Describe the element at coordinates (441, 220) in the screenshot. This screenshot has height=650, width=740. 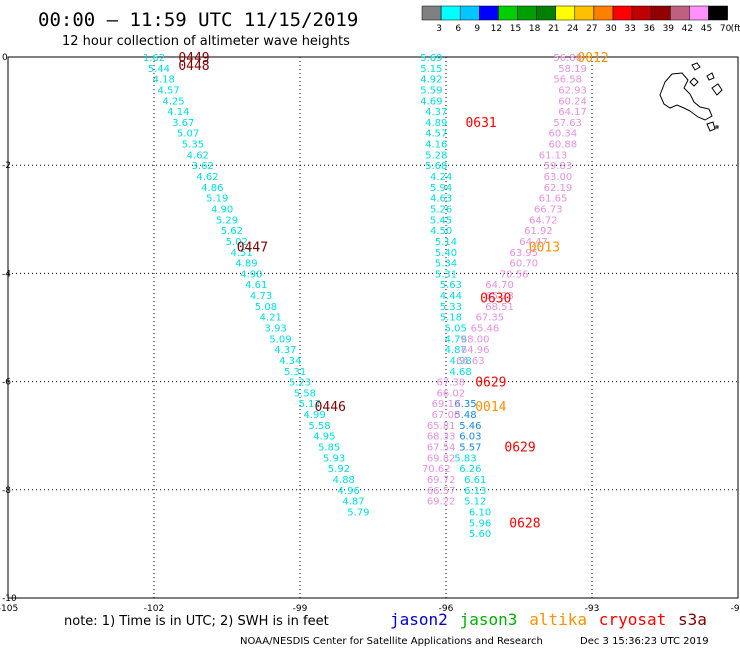
I see `wave-height-value: 5.45` at that location.